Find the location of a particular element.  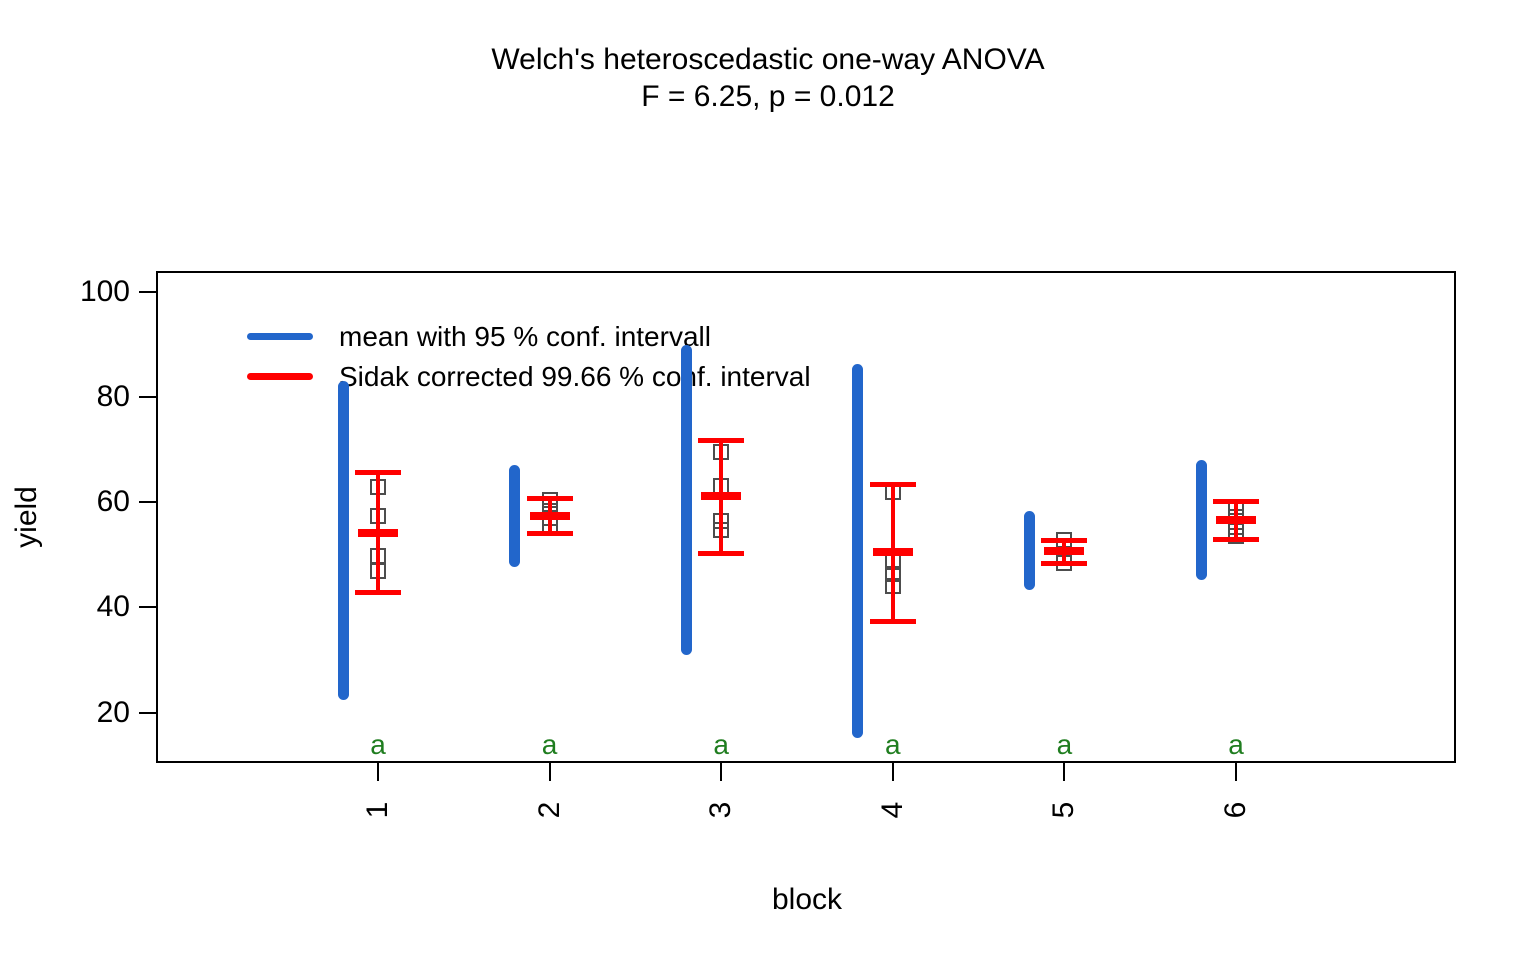

y-tick-label: 60 is located at coordinates (113, 502).